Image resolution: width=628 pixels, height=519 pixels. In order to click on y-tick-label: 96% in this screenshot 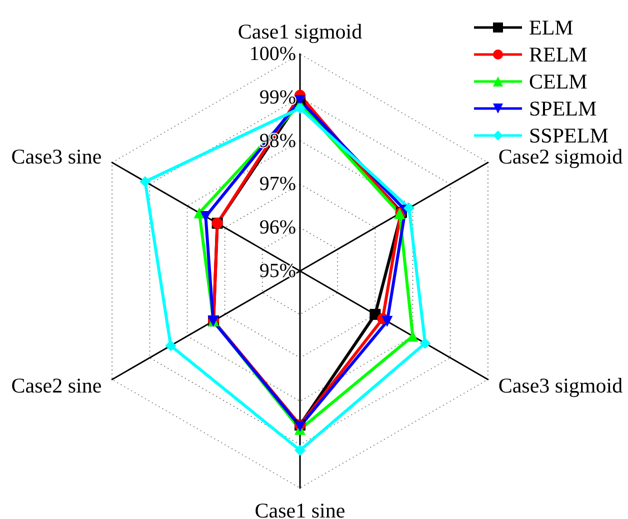, I will do `click(277, 227)`.